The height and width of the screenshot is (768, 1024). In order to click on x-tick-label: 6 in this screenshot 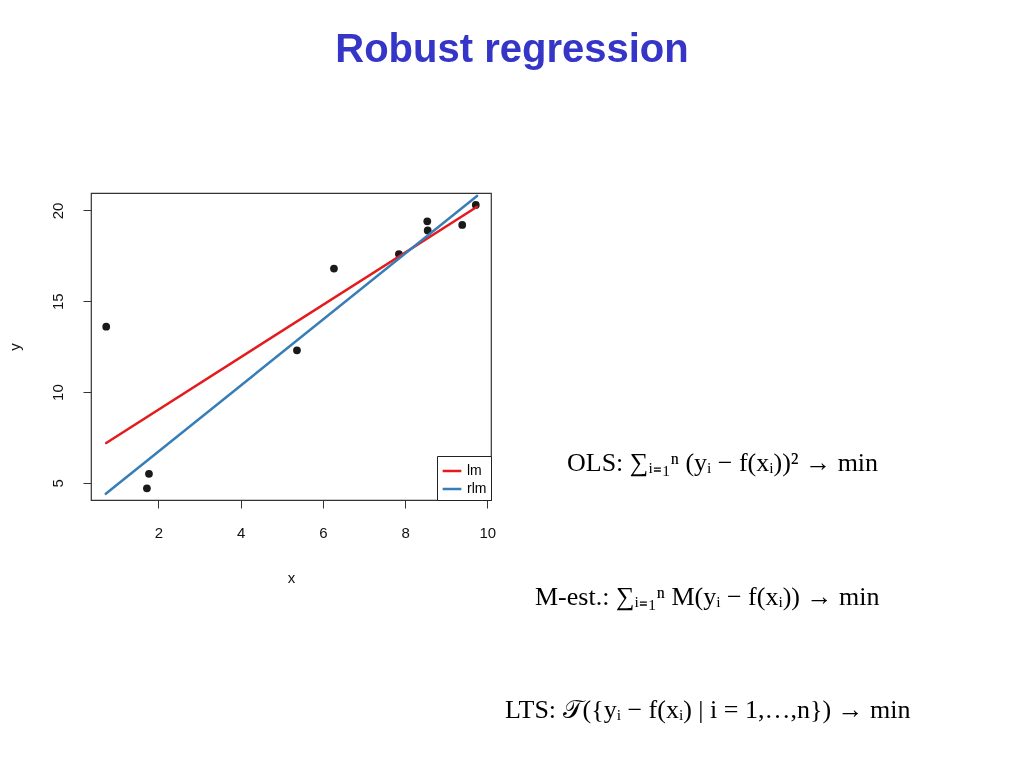, I will do `click(323, 532)`.